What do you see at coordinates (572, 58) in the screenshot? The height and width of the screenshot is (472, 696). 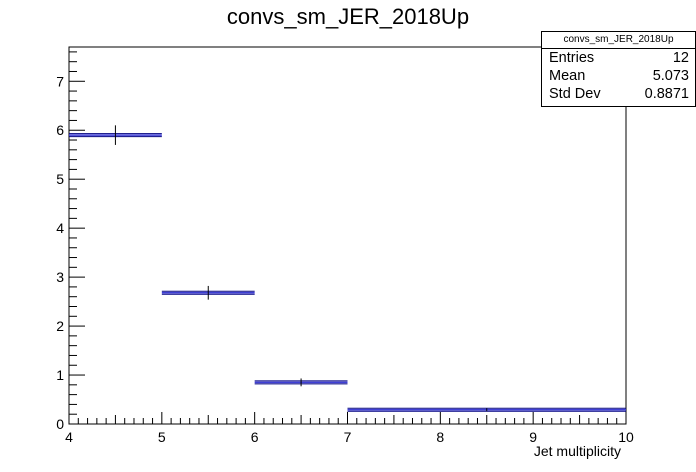 I see `stats-label: Entries` at bounding box center [572, 58].